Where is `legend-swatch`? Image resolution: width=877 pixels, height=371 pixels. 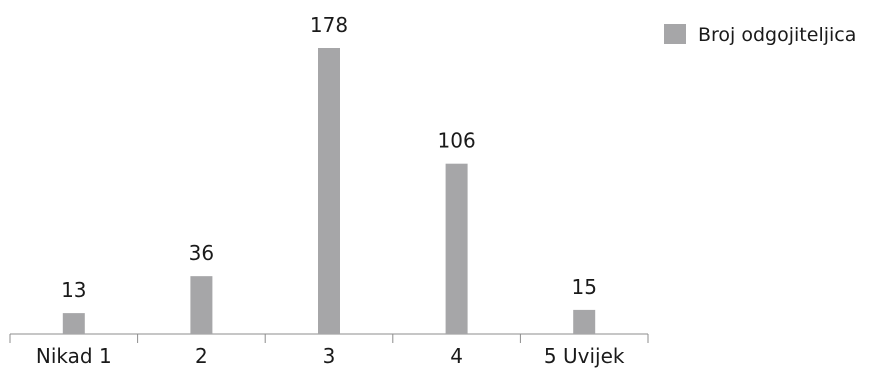 legend-swatch is located at coordinates (675, 34).